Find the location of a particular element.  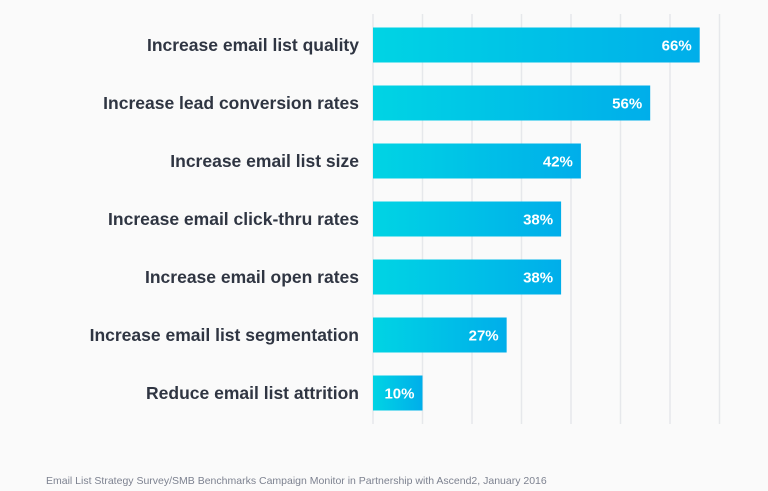

category-label: Increase lead conversion rates is located at coordinates (231, 103).